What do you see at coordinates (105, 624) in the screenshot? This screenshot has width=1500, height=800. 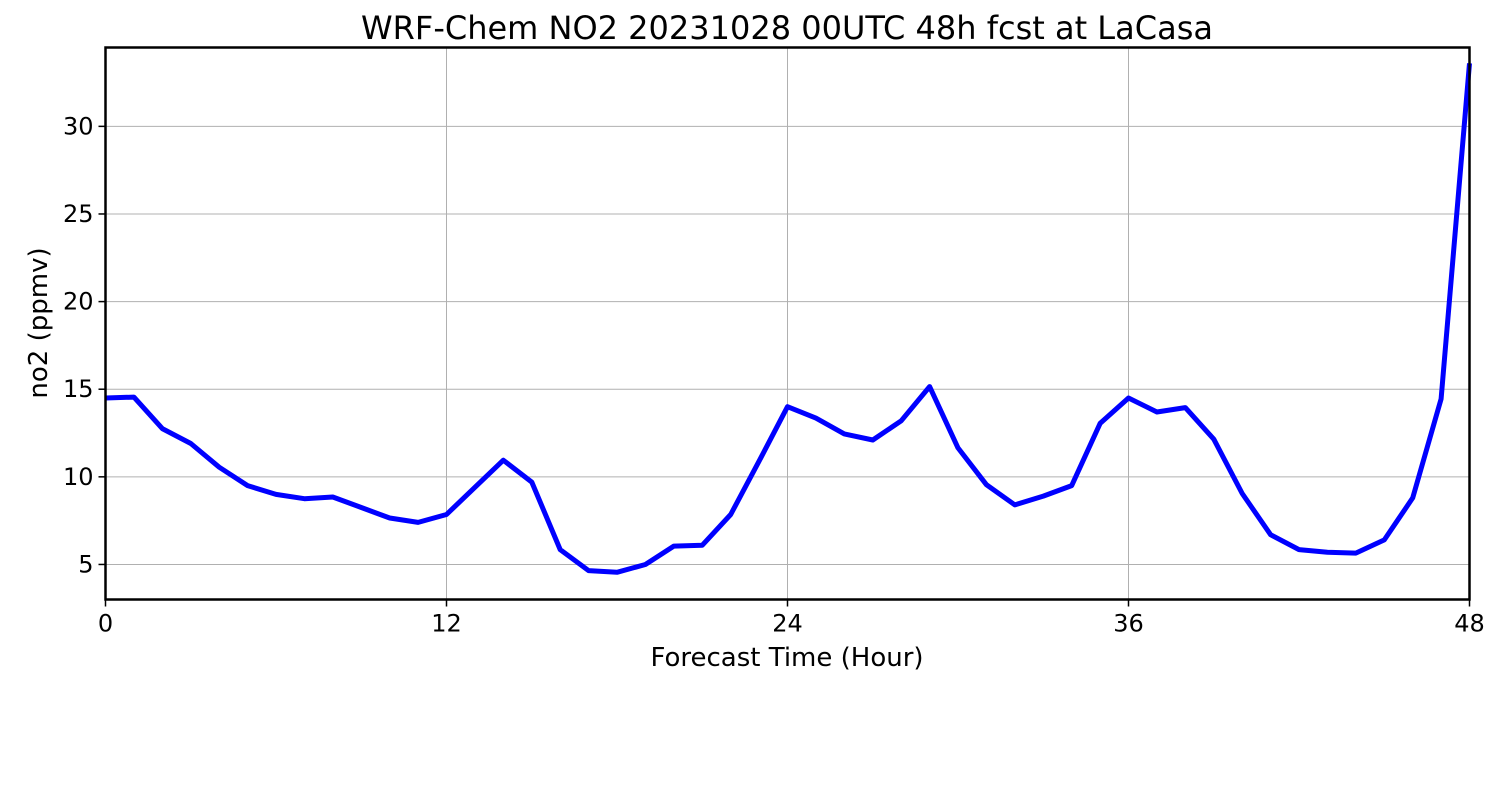 I see `x-tick-label-0: 0` at bounding box center [105, 624].